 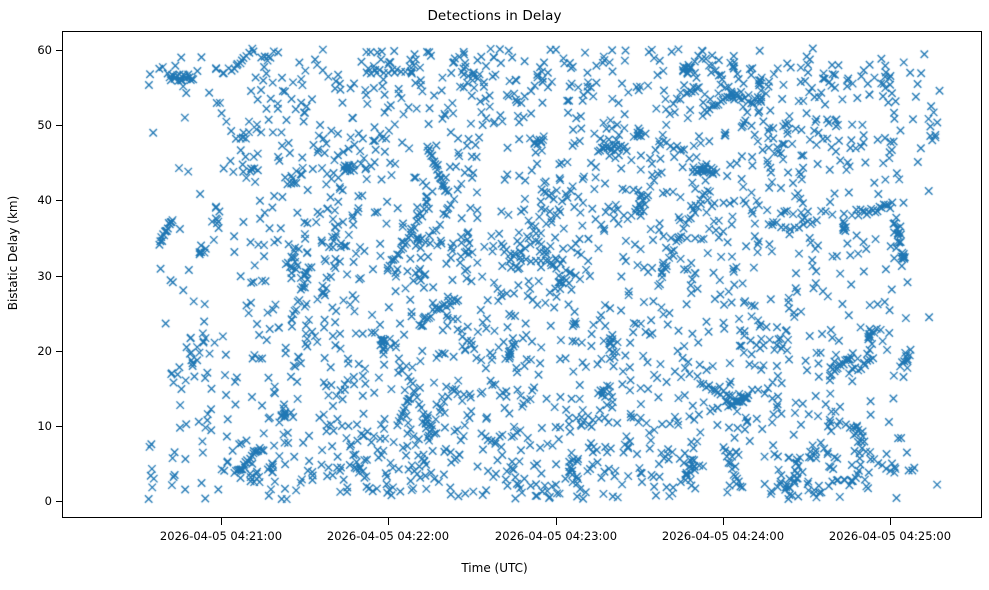 I want to click on x-tick-label: 2026-04-05 04:23:00, so click(x=556, y=536).